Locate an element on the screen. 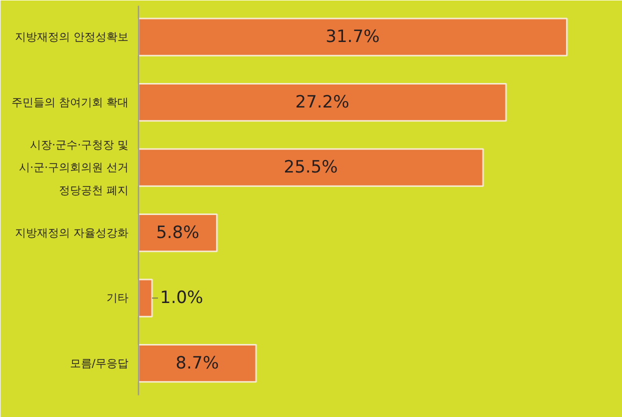 This screenshot has width=622, height=417. data-label: 8.7% is located at coordinates (197, 363).